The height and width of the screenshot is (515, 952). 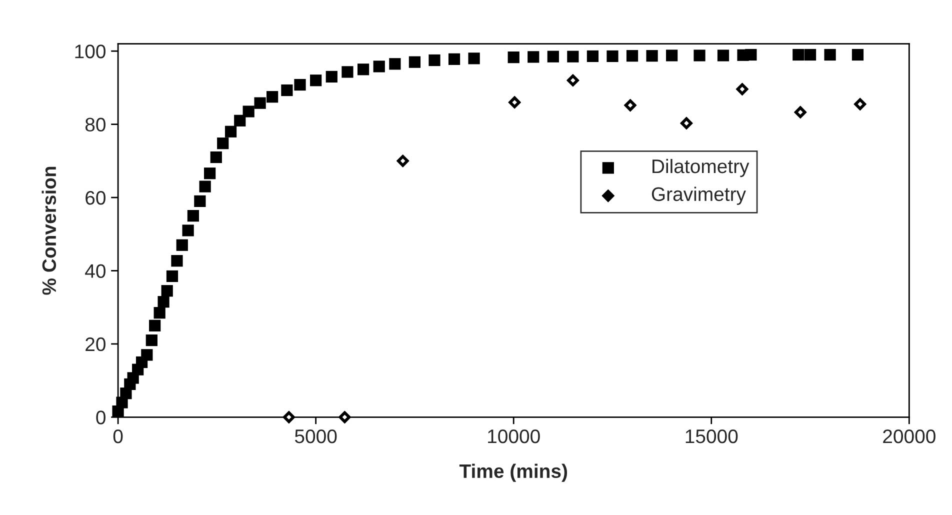 What do you see at coordinates (315, 436) in the screenshot?
I see `x-tick-label: 5000` at bounding box center [315, 436].